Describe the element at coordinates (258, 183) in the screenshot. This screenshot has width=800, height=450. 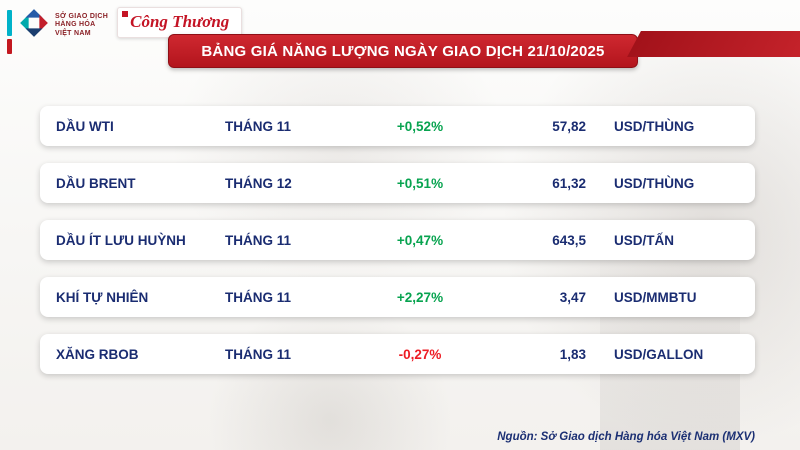
I see `contract-month: THÁNG 12` at that location.